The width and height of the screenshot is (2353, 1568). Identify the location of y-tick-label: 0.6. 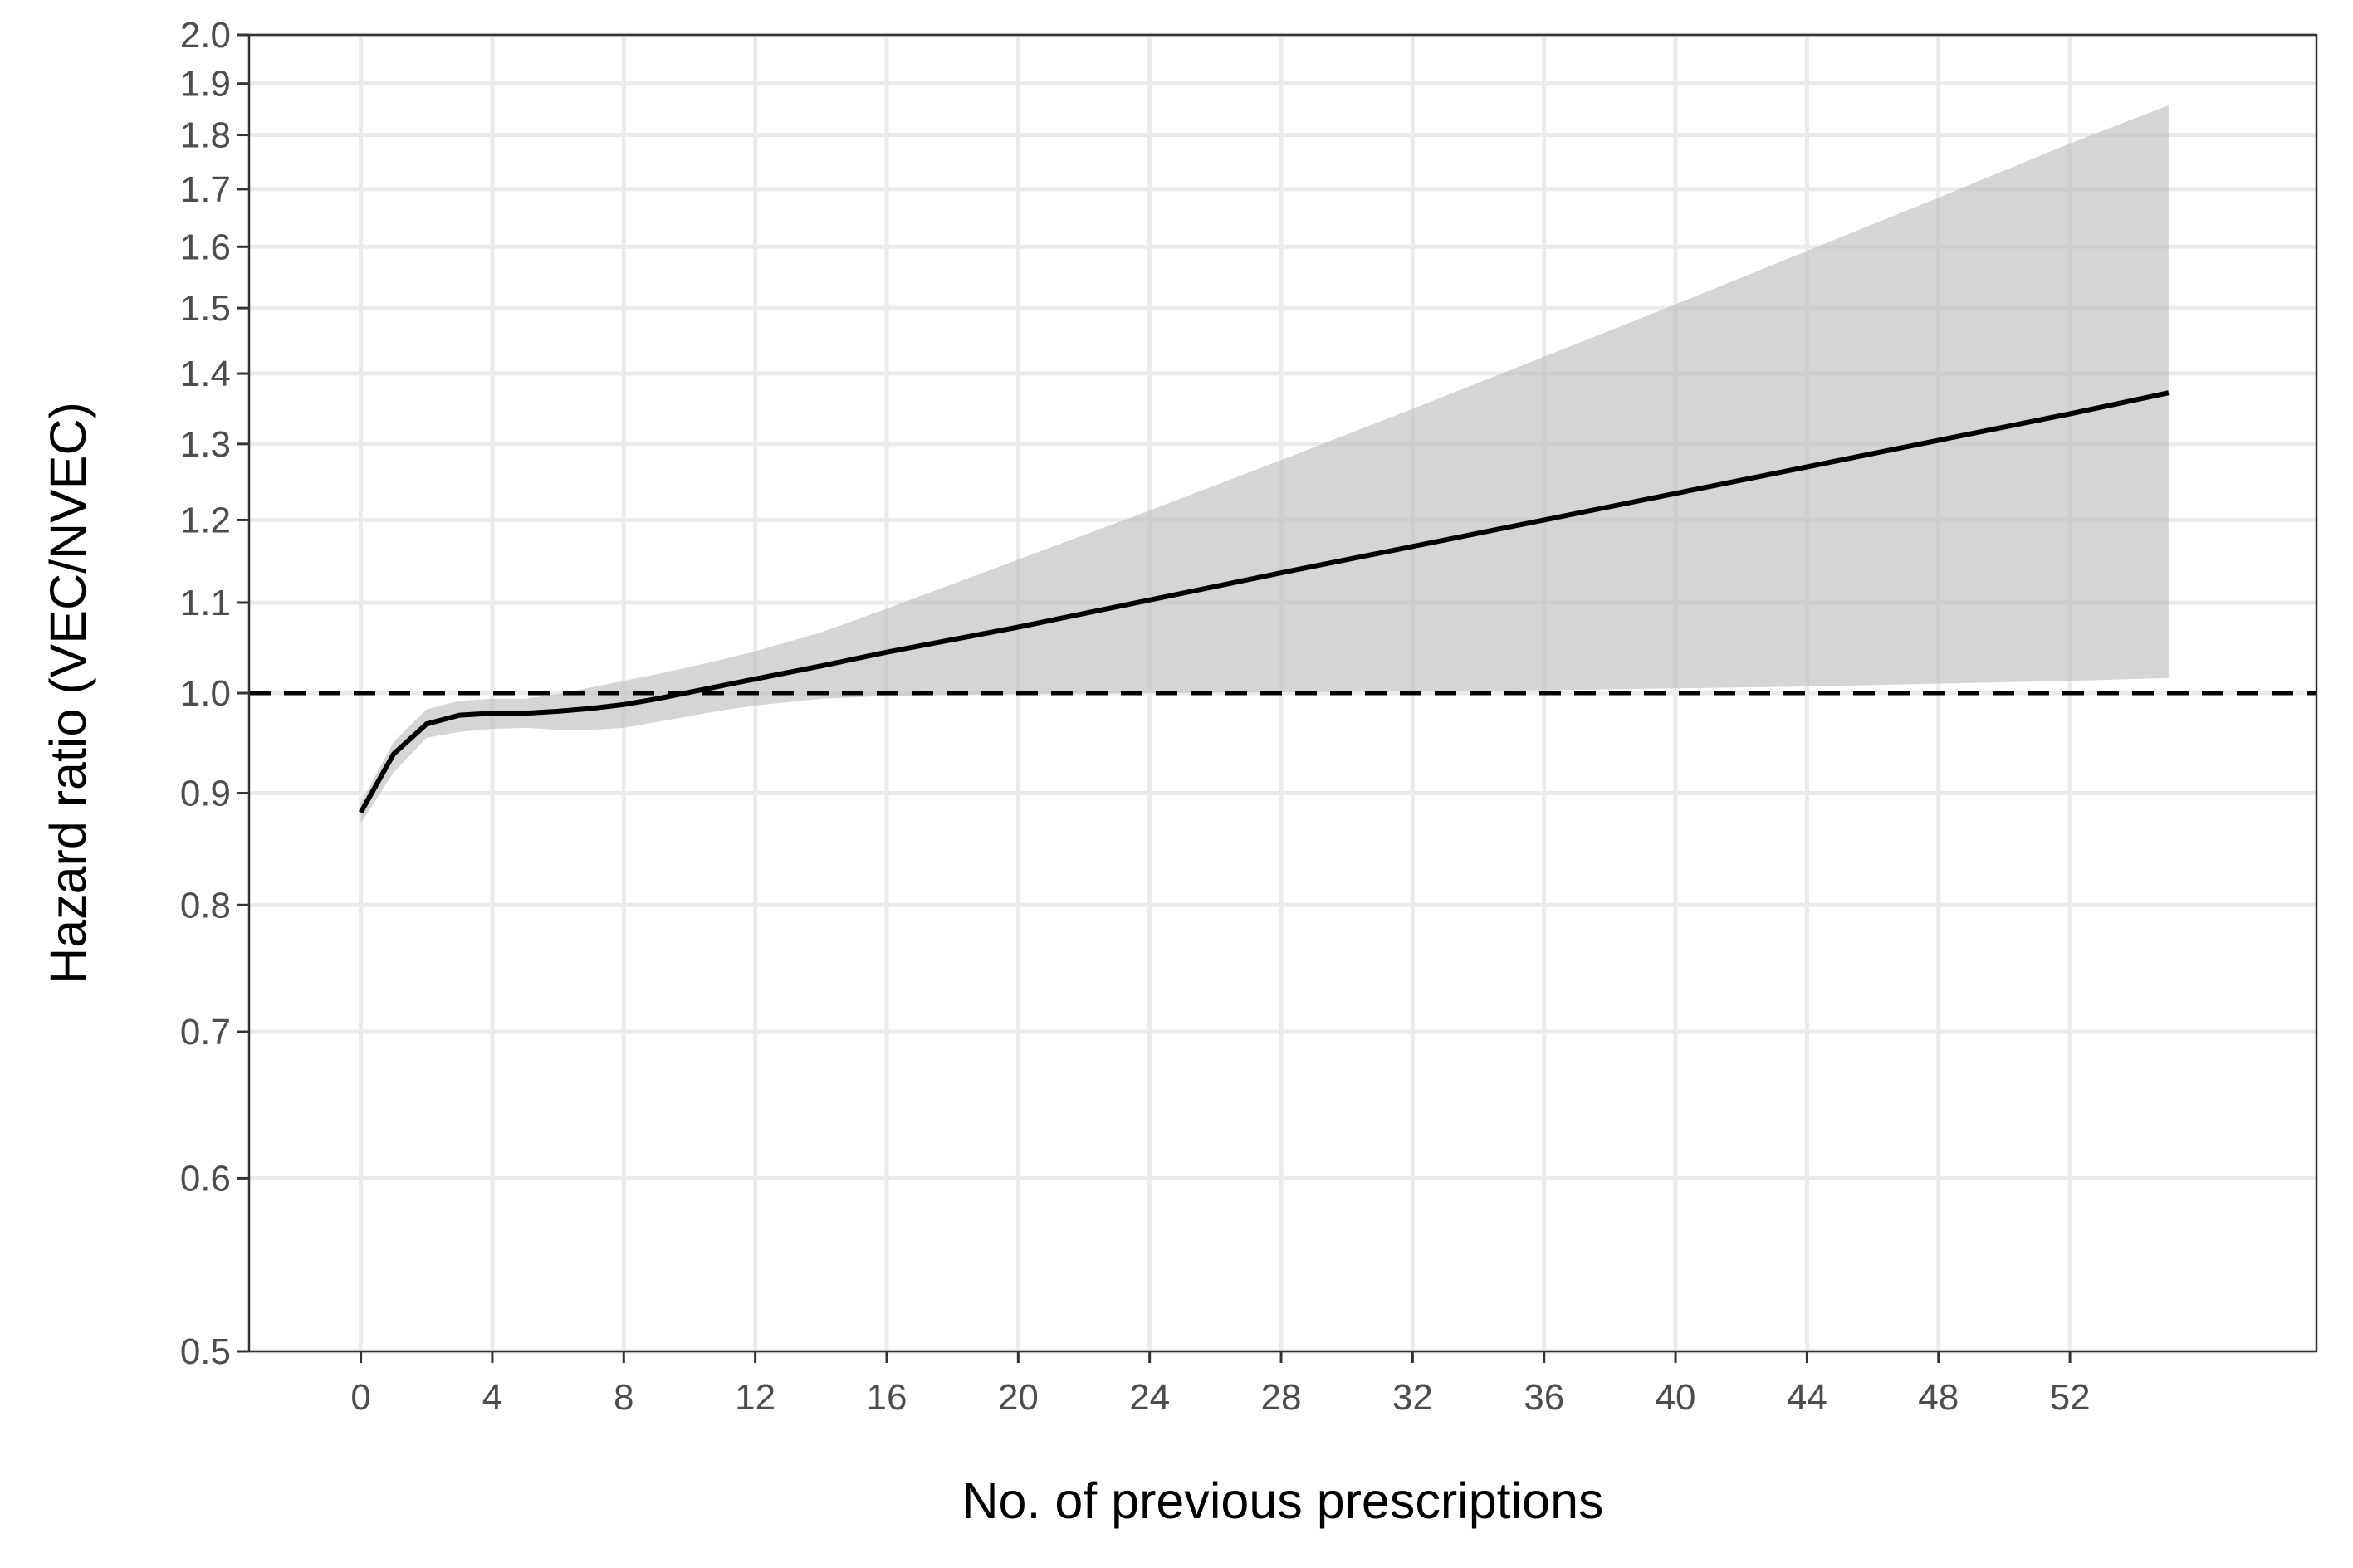
(206, 1179).